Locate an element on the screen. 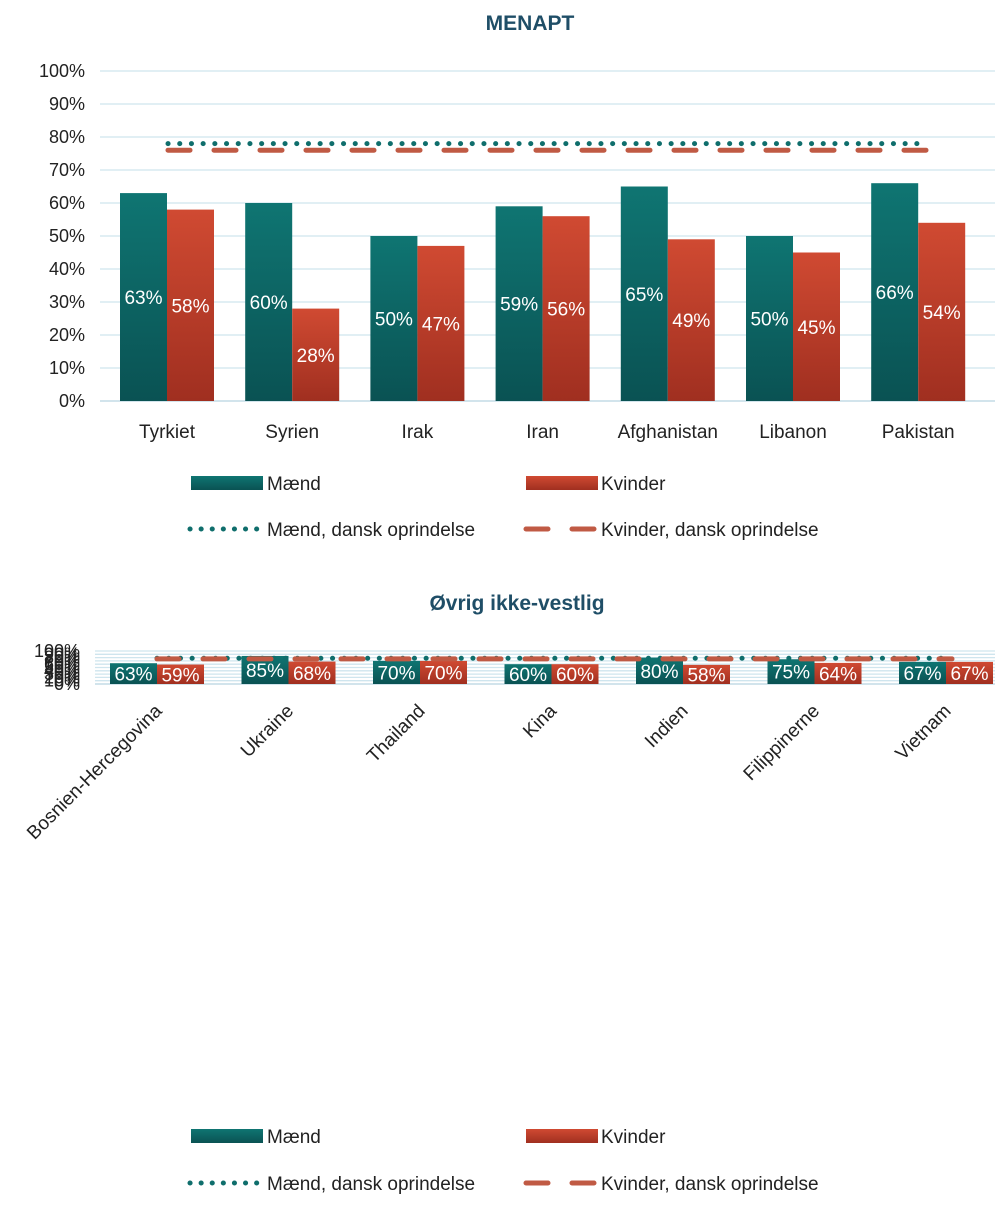  data-label-women: 60% is located at coordinates (575, 675).